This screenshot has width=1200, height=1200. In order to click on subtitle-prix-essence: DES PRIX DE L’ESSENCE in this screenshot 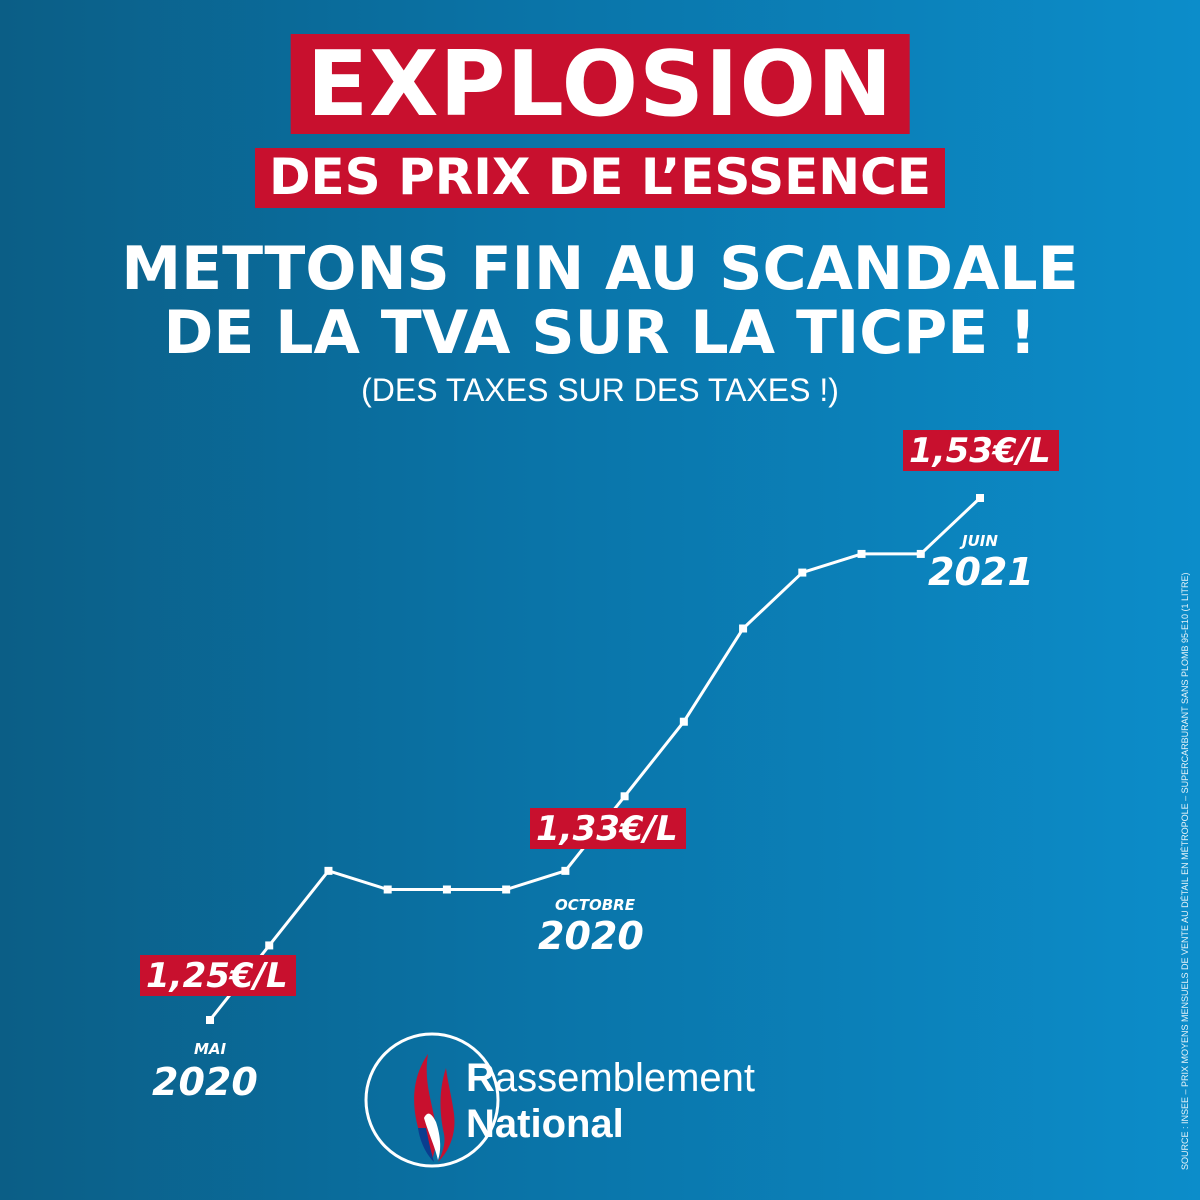, I will do `click(600, 178)`.